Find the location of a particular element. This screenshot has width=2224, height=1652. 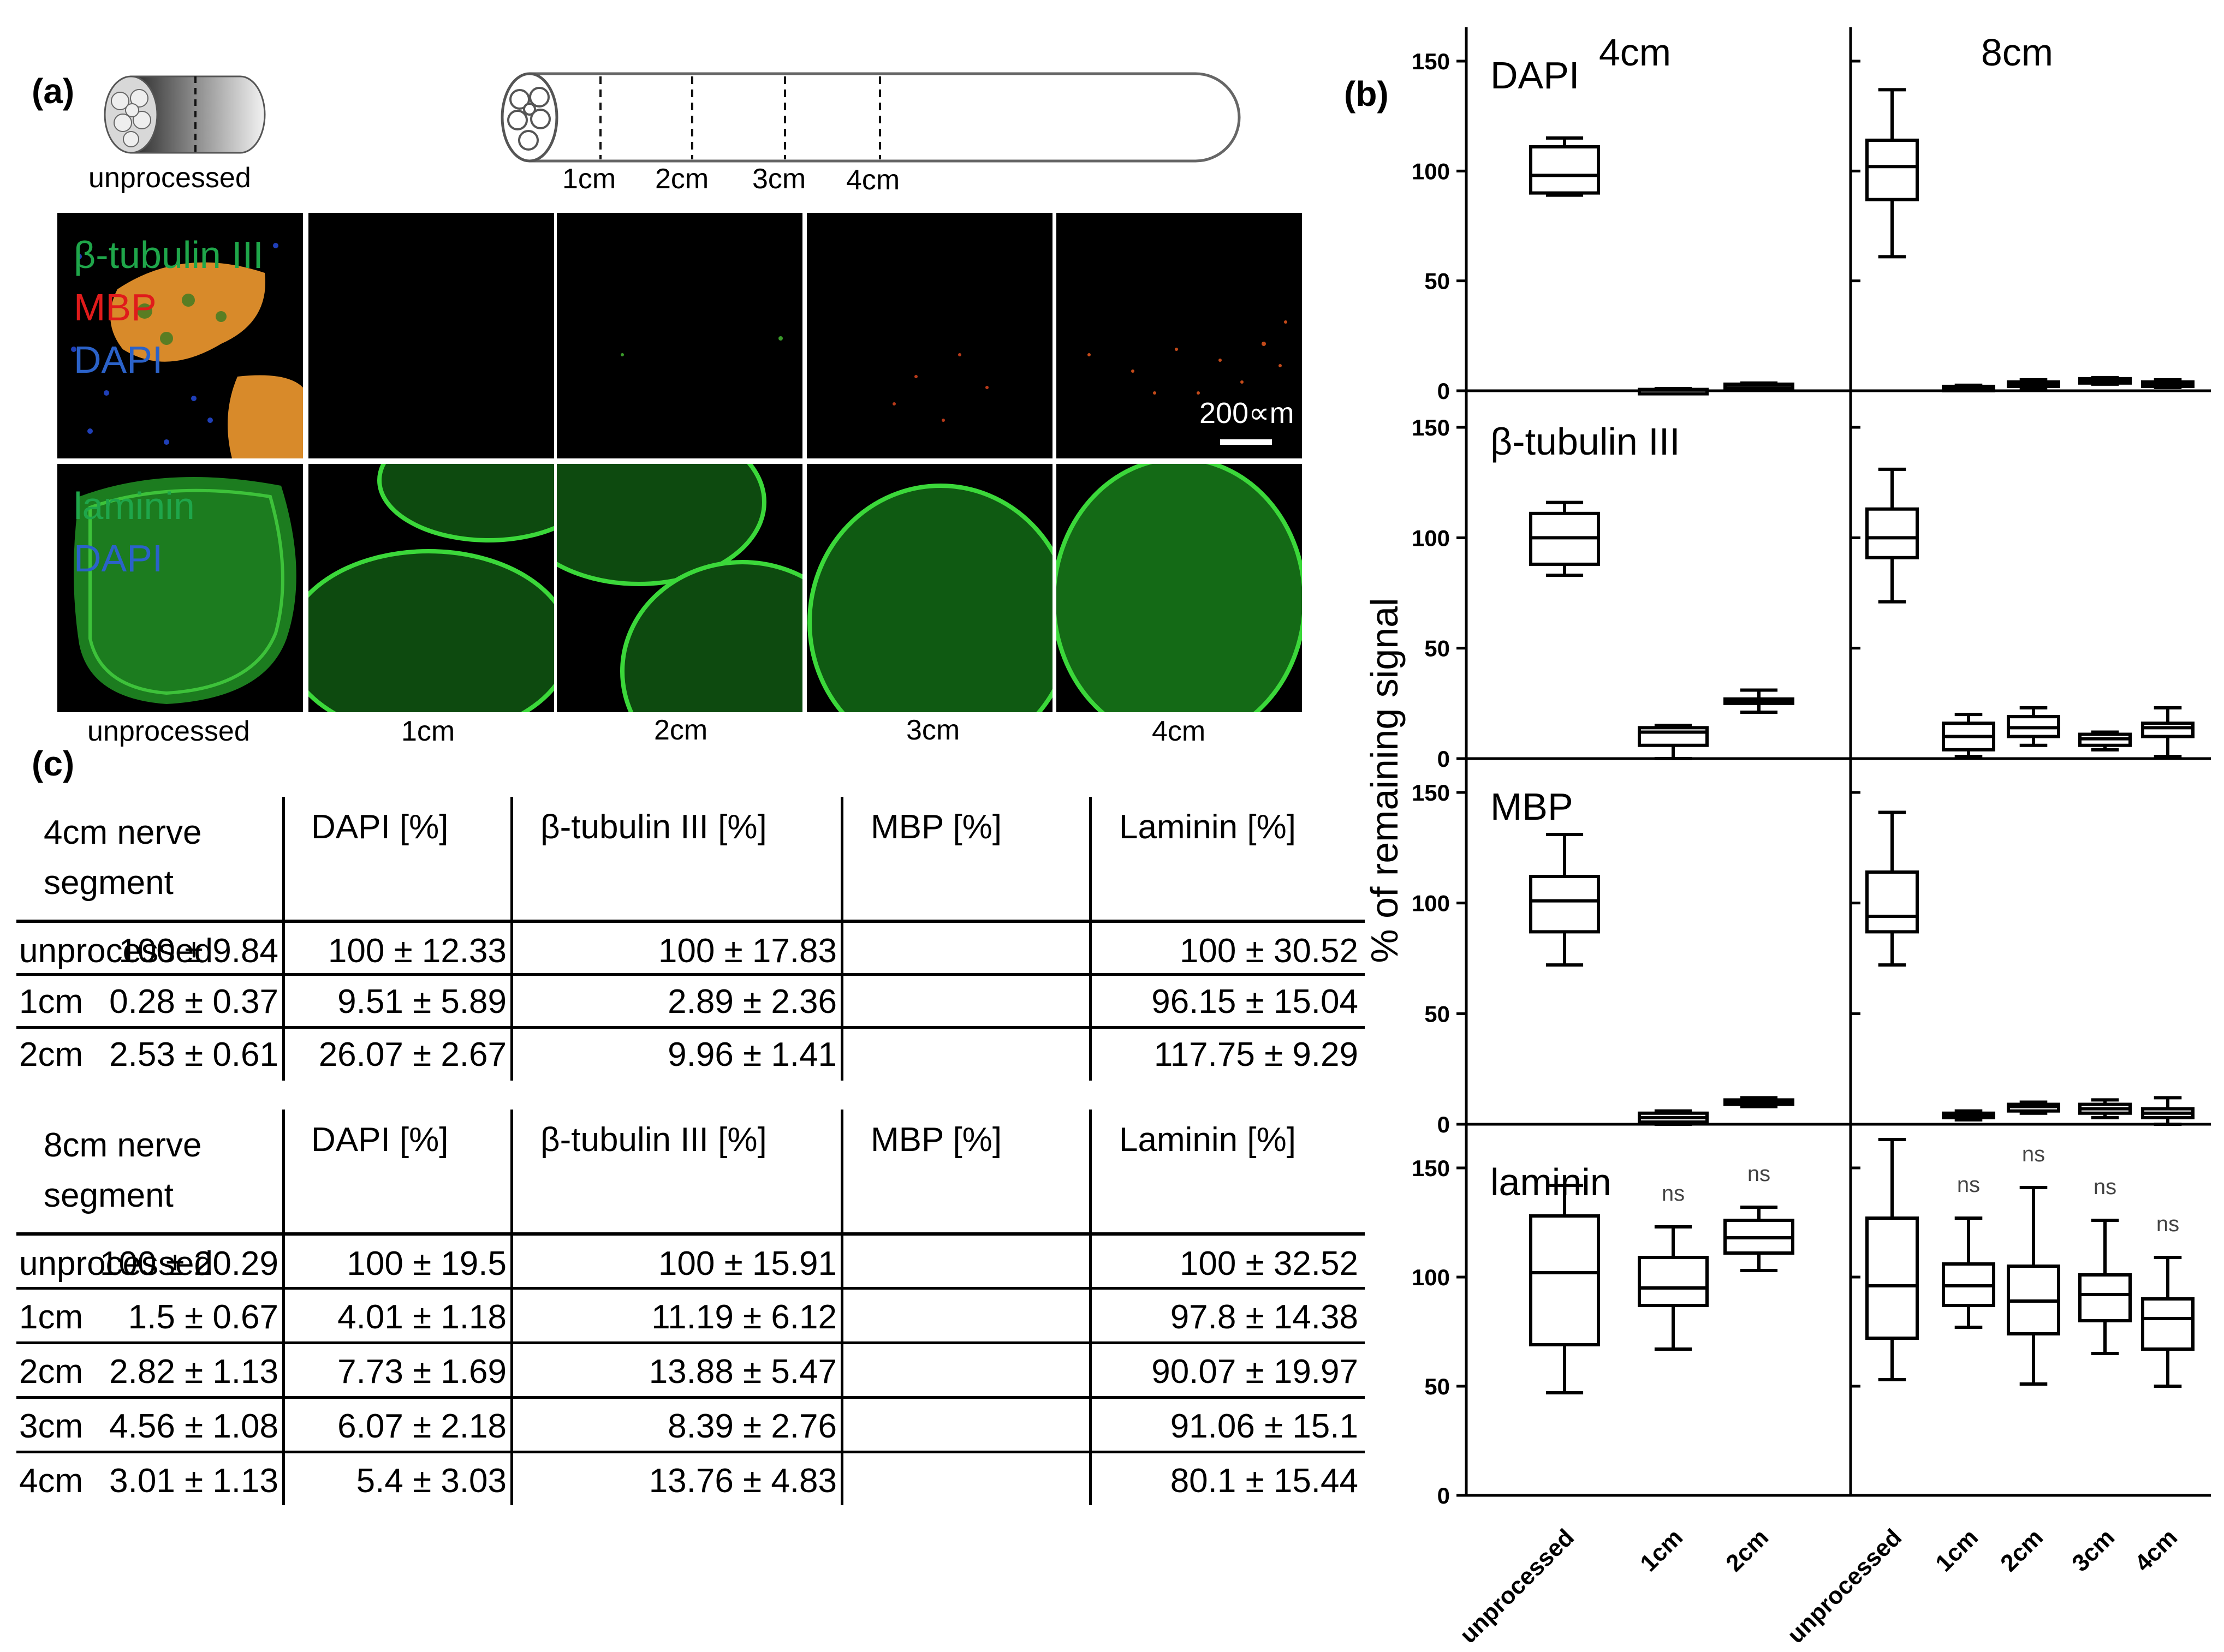

table-cell: 100 ± 9.84 is located at coordinates (198, 951).